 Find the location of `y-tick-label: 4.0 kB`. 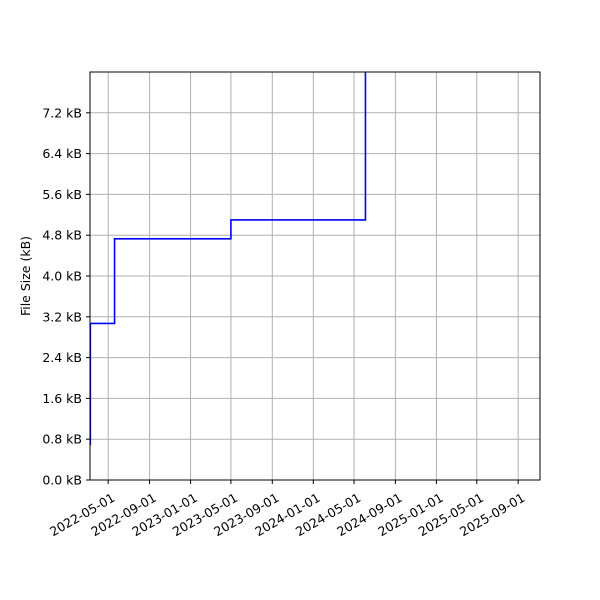

y-tick-label: 4.0 kB is located at coordinates (62, 276).